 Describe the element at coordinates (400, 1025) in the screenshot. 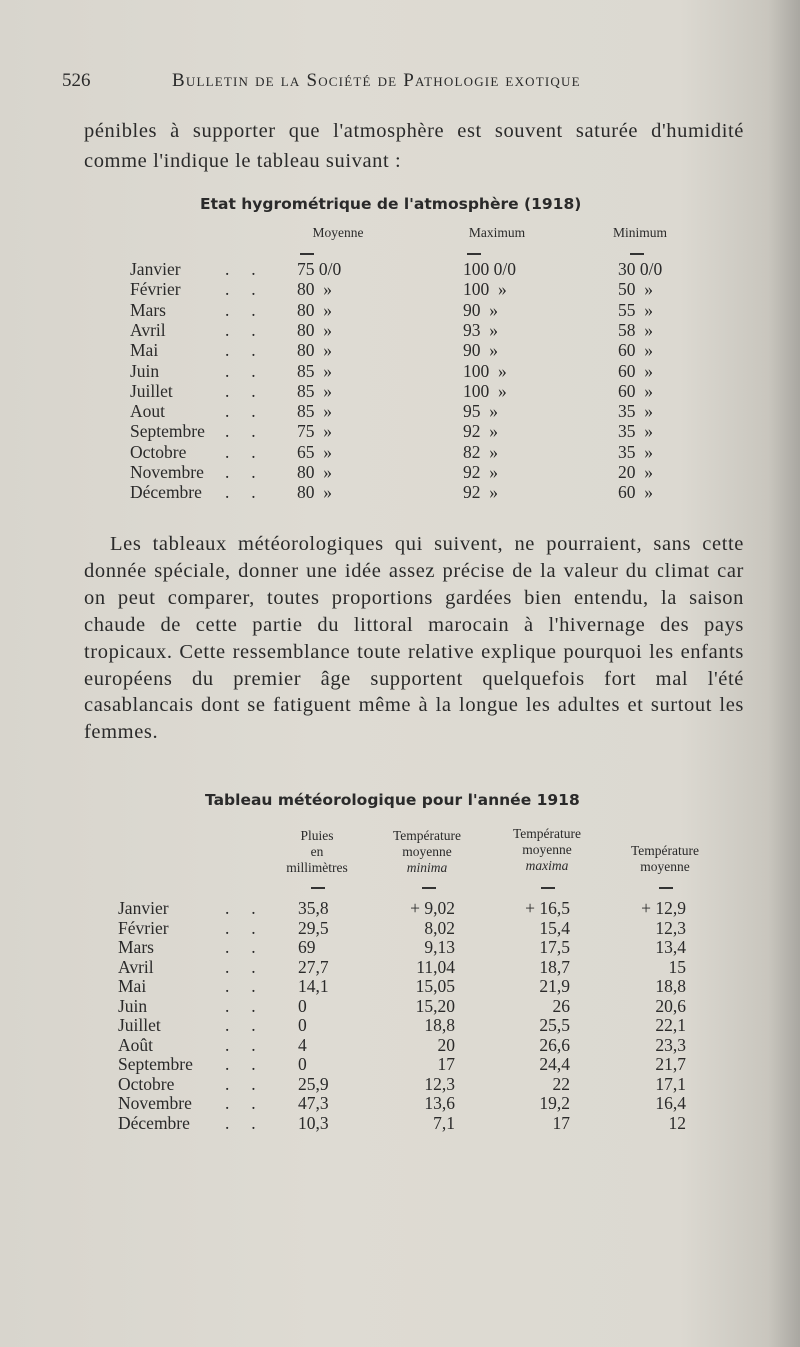

I see `table-row: Juillet . . 0 18,8 25,5 22,1` at that location.